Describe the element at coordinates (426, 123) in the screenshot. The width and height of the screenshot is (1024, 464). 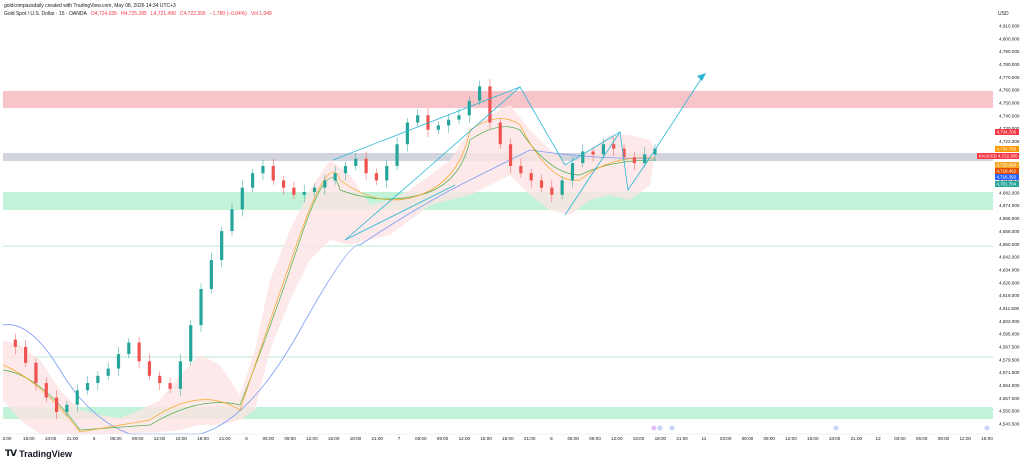
I see `channel-upper` at that location.